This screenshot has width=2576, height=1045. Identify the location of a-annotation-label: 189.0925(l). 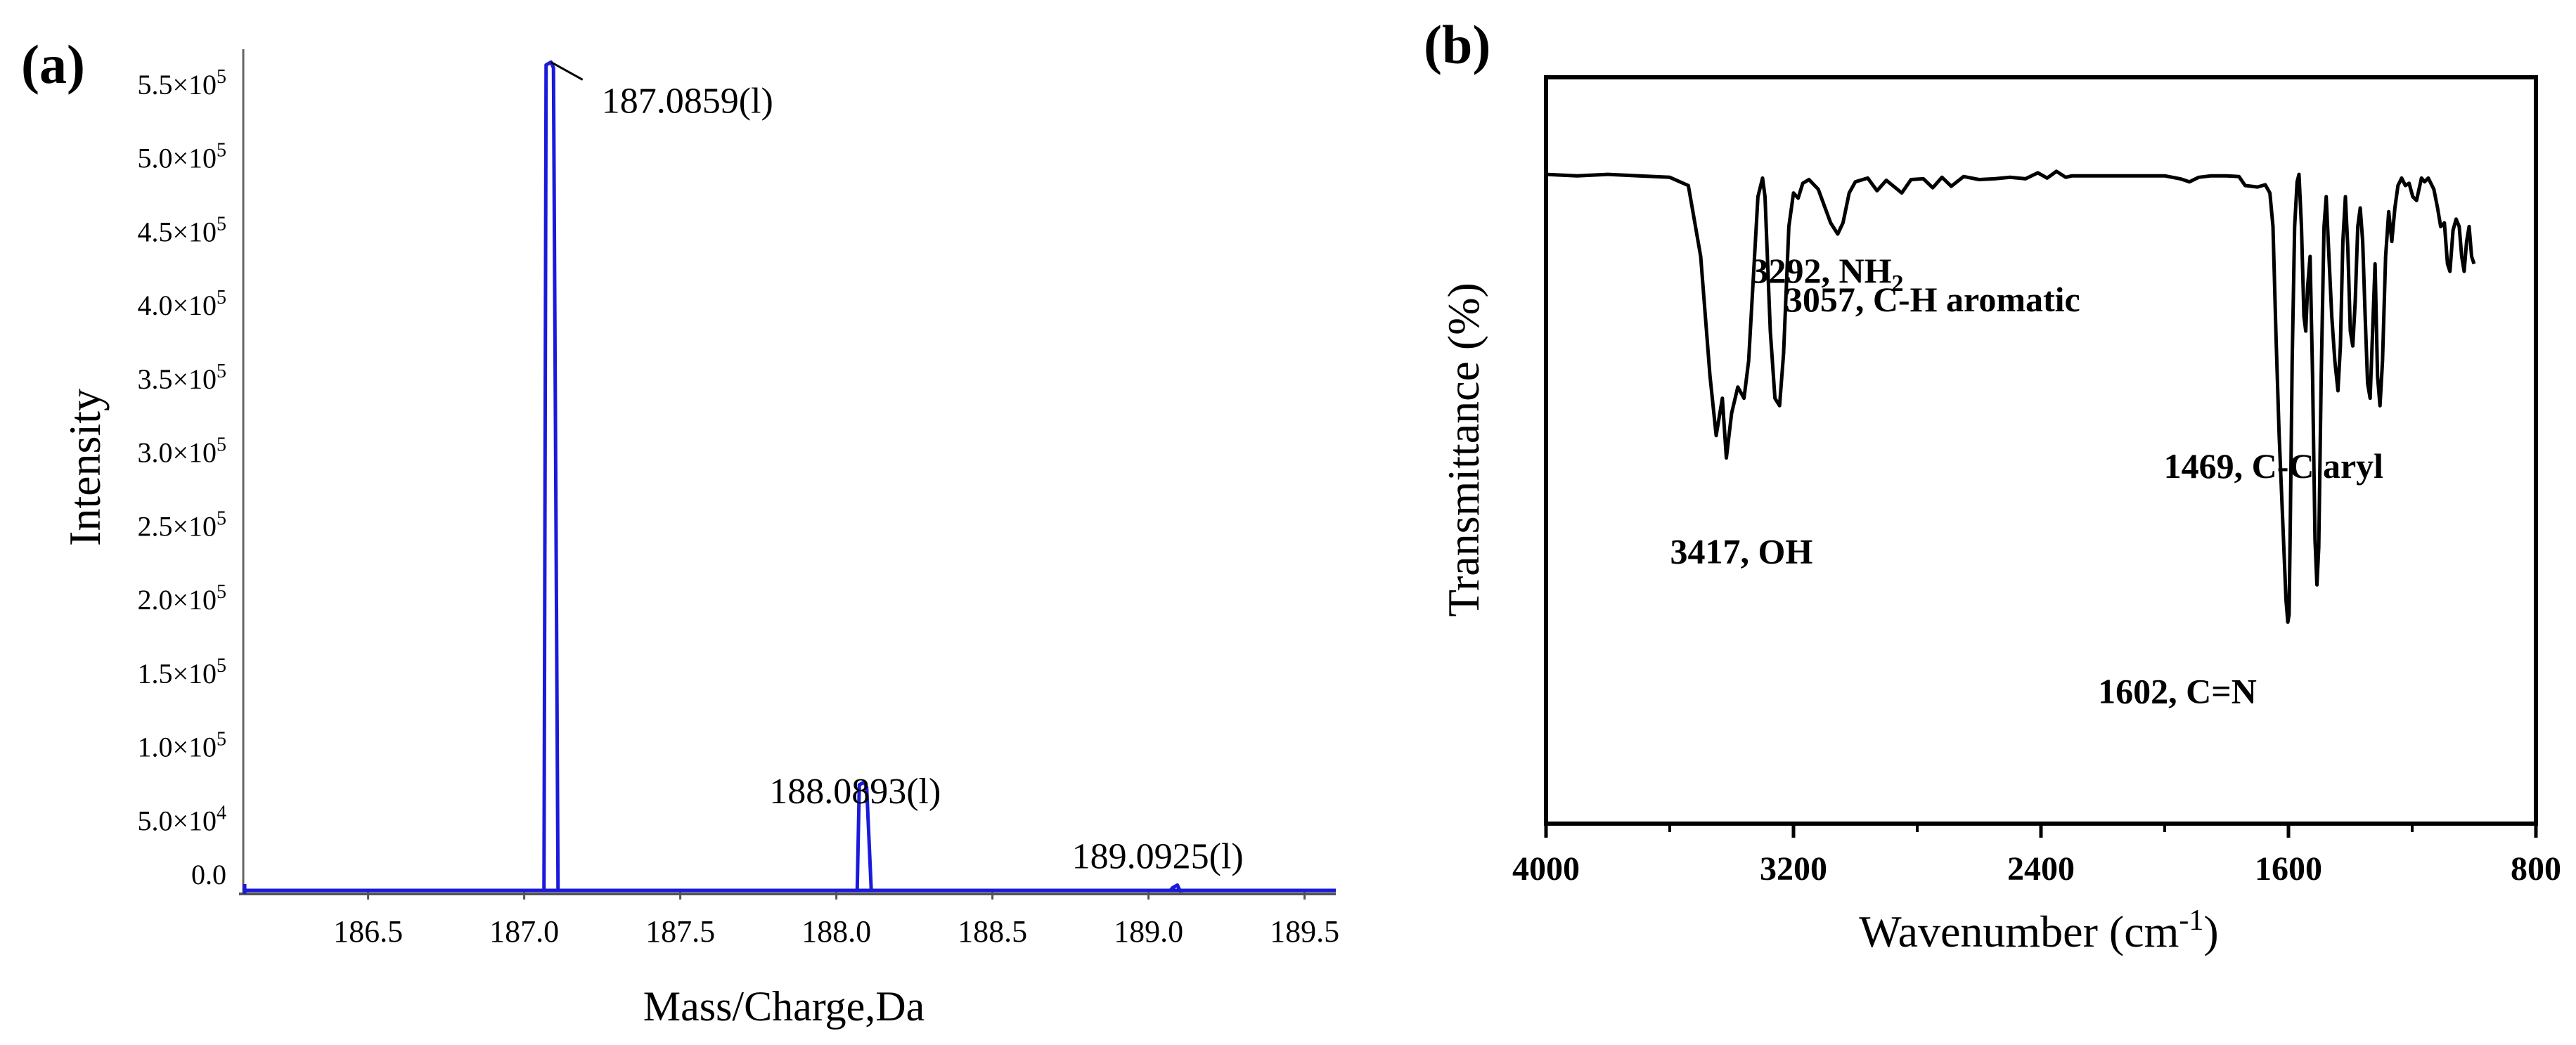
(1158, 856).